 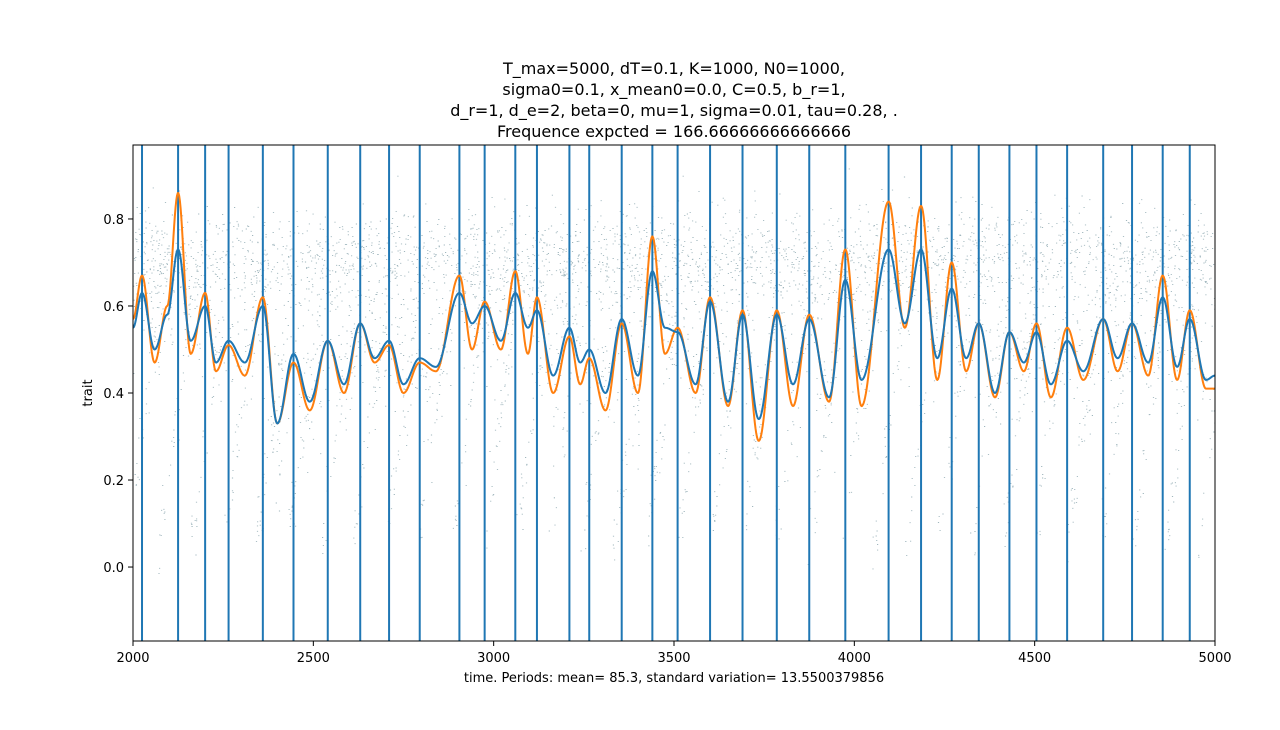 What do you see at coordinates (88, 392) in the screenshot?
I see `y-axis-label: trait` at bounding box center [88, 392].